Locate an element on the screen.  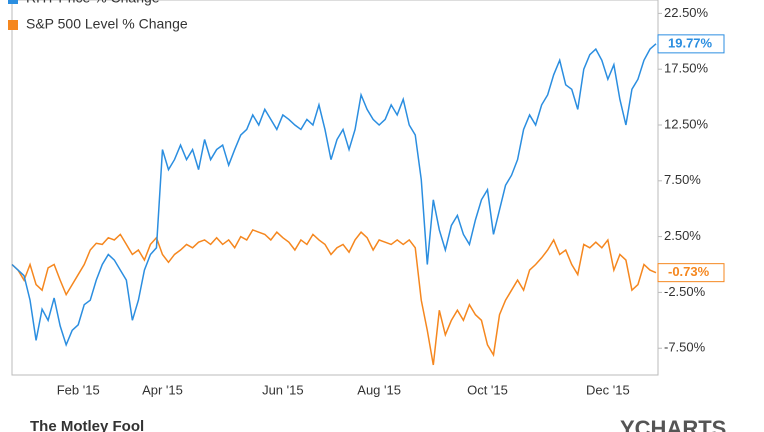
end-label: -0.73% is located at coordinates (689, 271).